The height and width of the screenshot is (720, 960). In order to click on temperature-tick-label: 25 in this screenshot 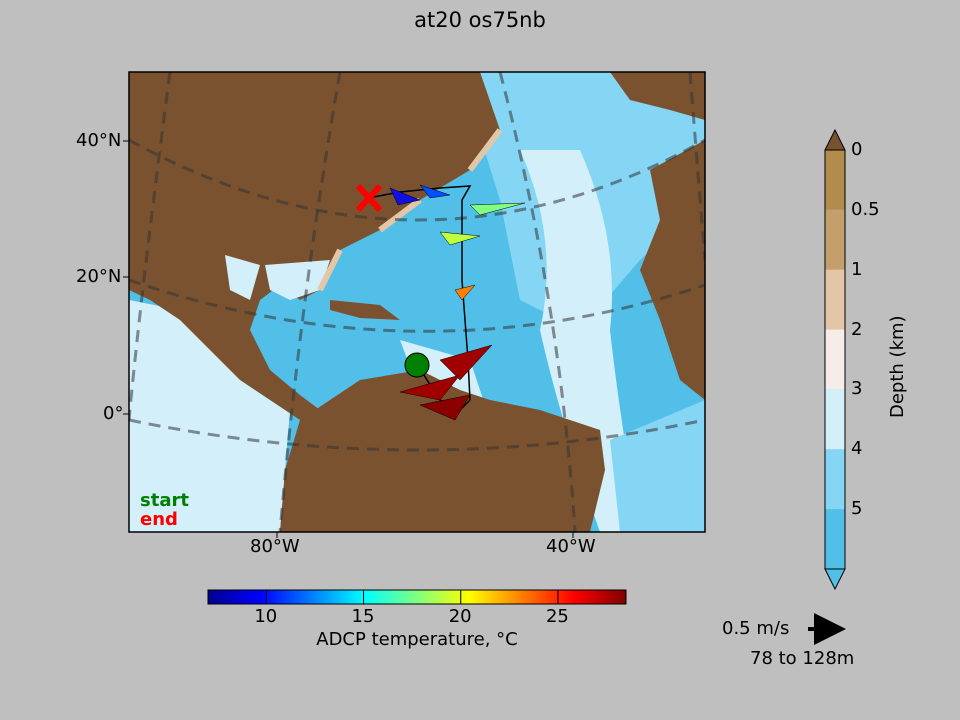, I will do `click(557, 616)`.